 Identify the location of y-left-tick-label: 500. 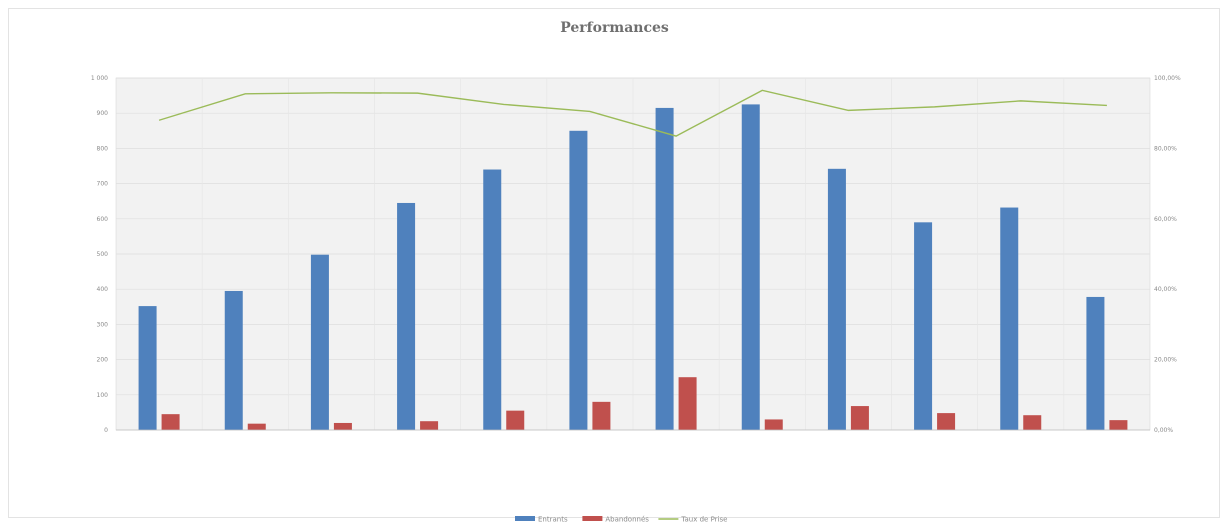
(103, 254).